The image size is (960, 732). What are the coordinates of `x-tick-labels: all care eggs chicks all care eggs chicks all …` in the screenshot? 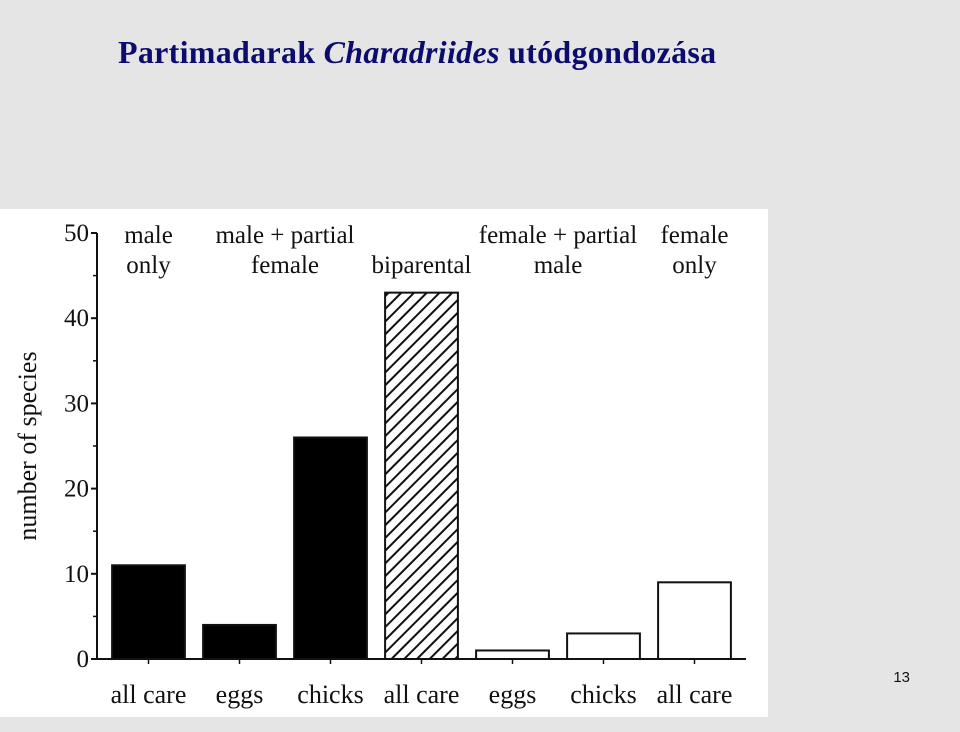 It's located at (422, 684).